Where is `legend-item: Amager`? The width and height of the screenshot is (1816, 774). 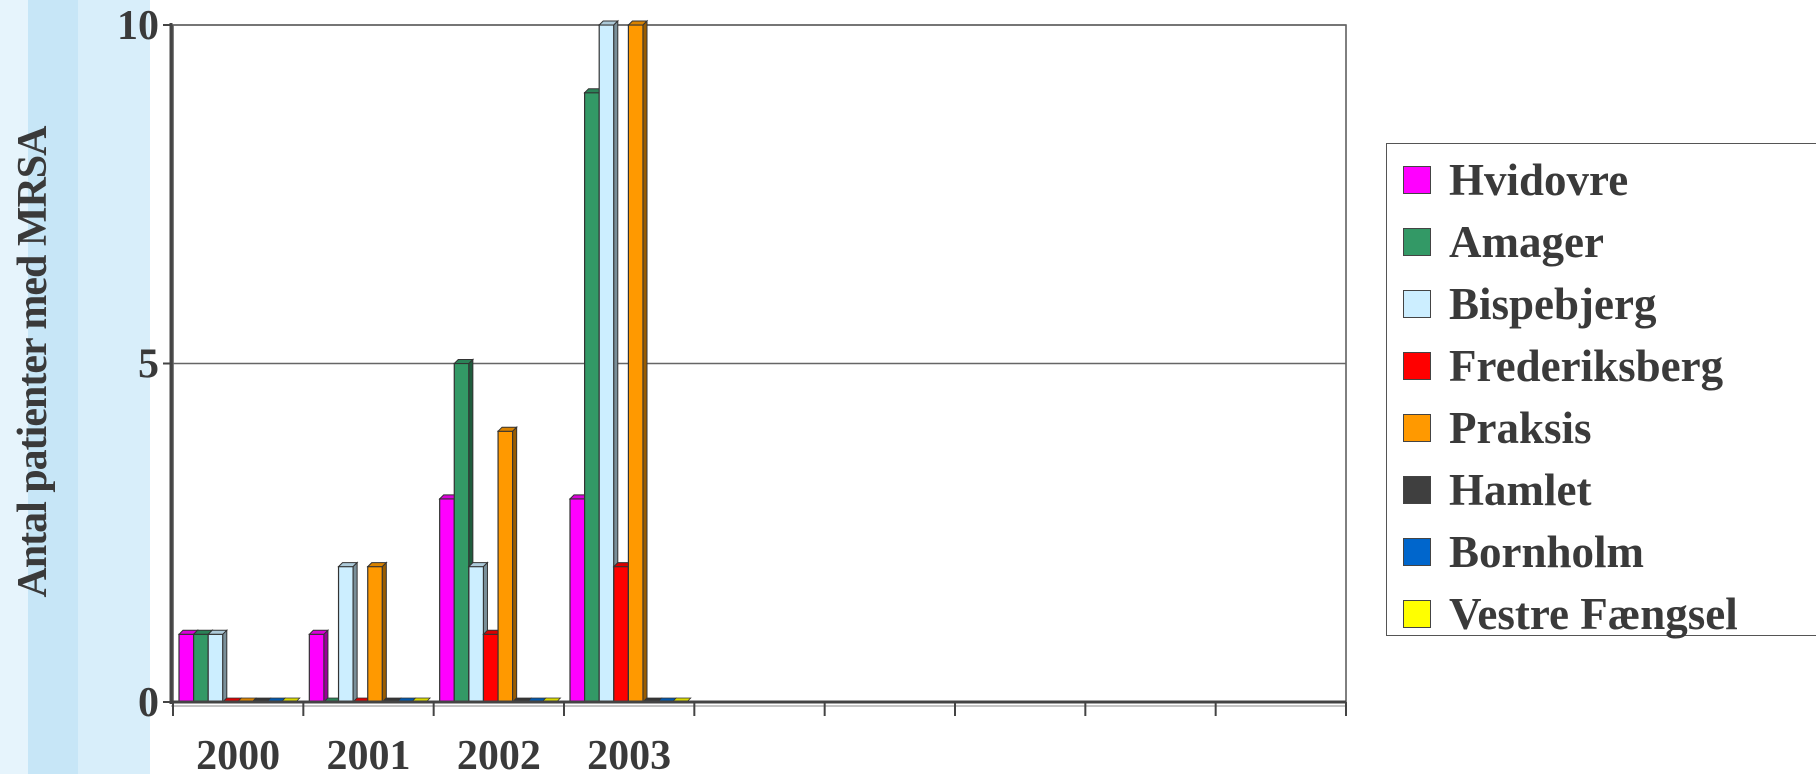
legend-item: Amager is located at coordinates (1503, 242).